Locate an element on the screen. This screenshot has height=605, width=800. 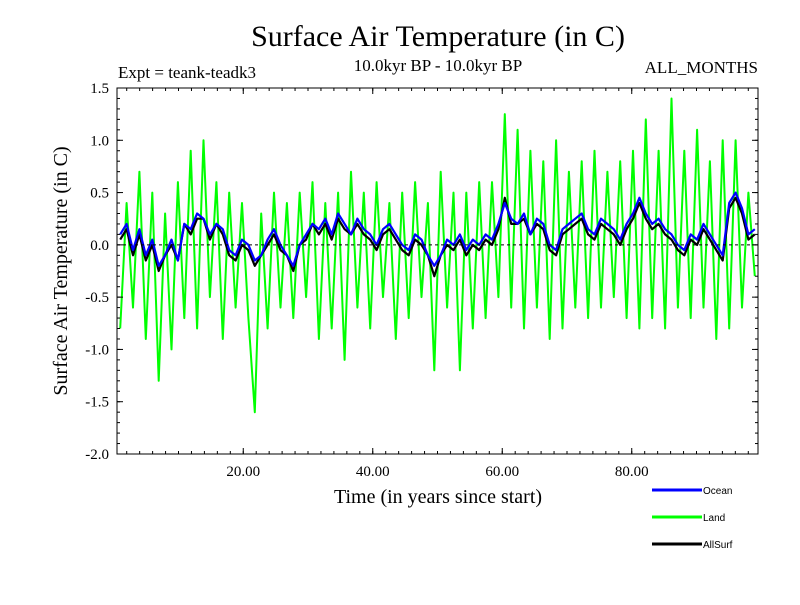
y-tick-label: -1.0 is located at coordinates (97, 350).